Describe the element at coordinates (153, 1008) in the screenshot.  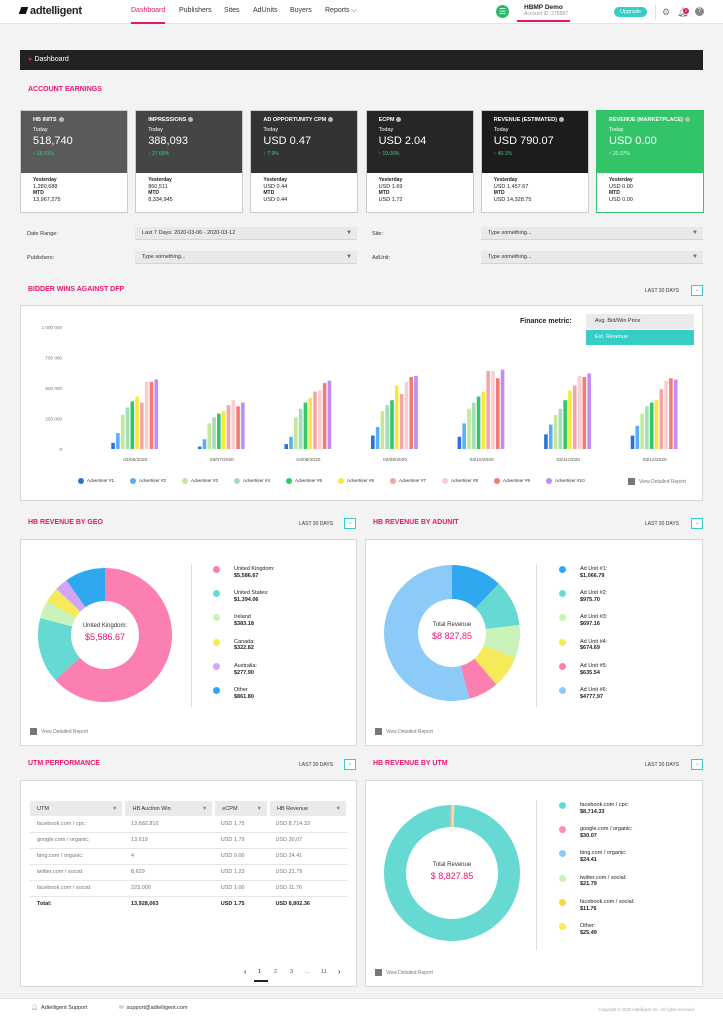
I see `email-link: ✉ support@adtelligent.com` at that location.